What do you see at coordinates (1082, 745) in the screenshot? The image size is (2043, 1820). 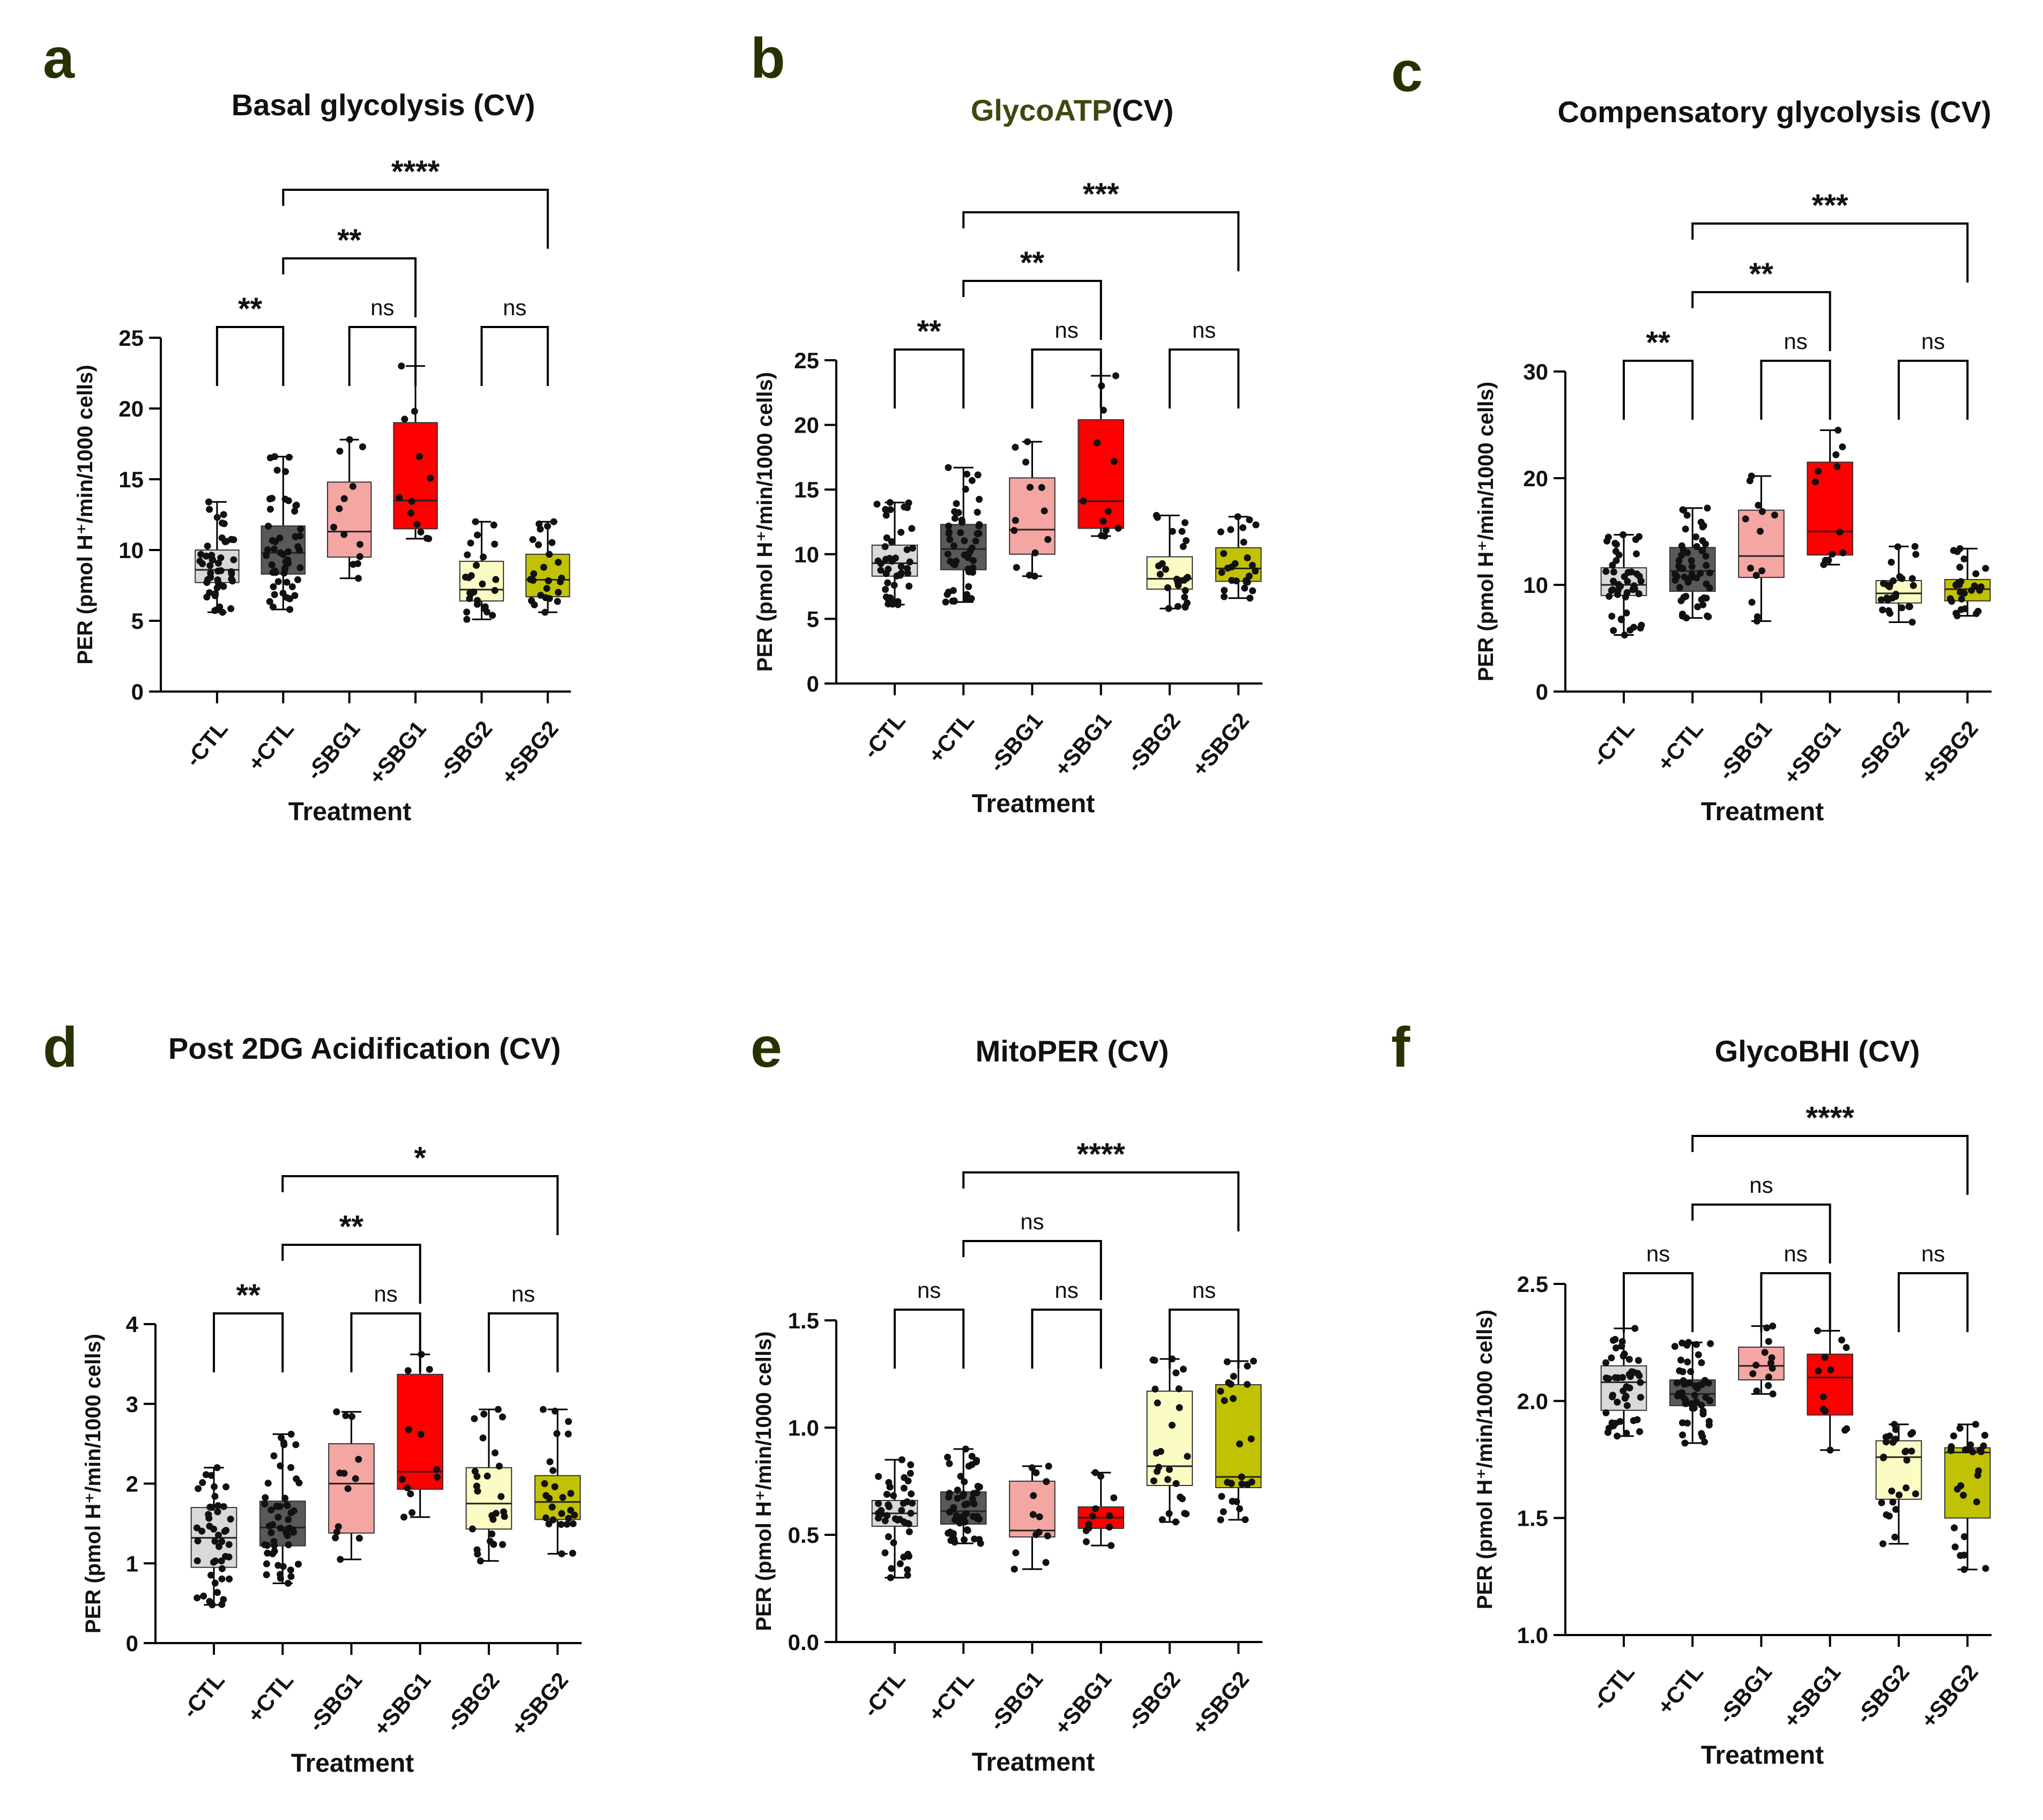 I see `x-tick-label: +SBG1` at bounding box center [1082, 745].